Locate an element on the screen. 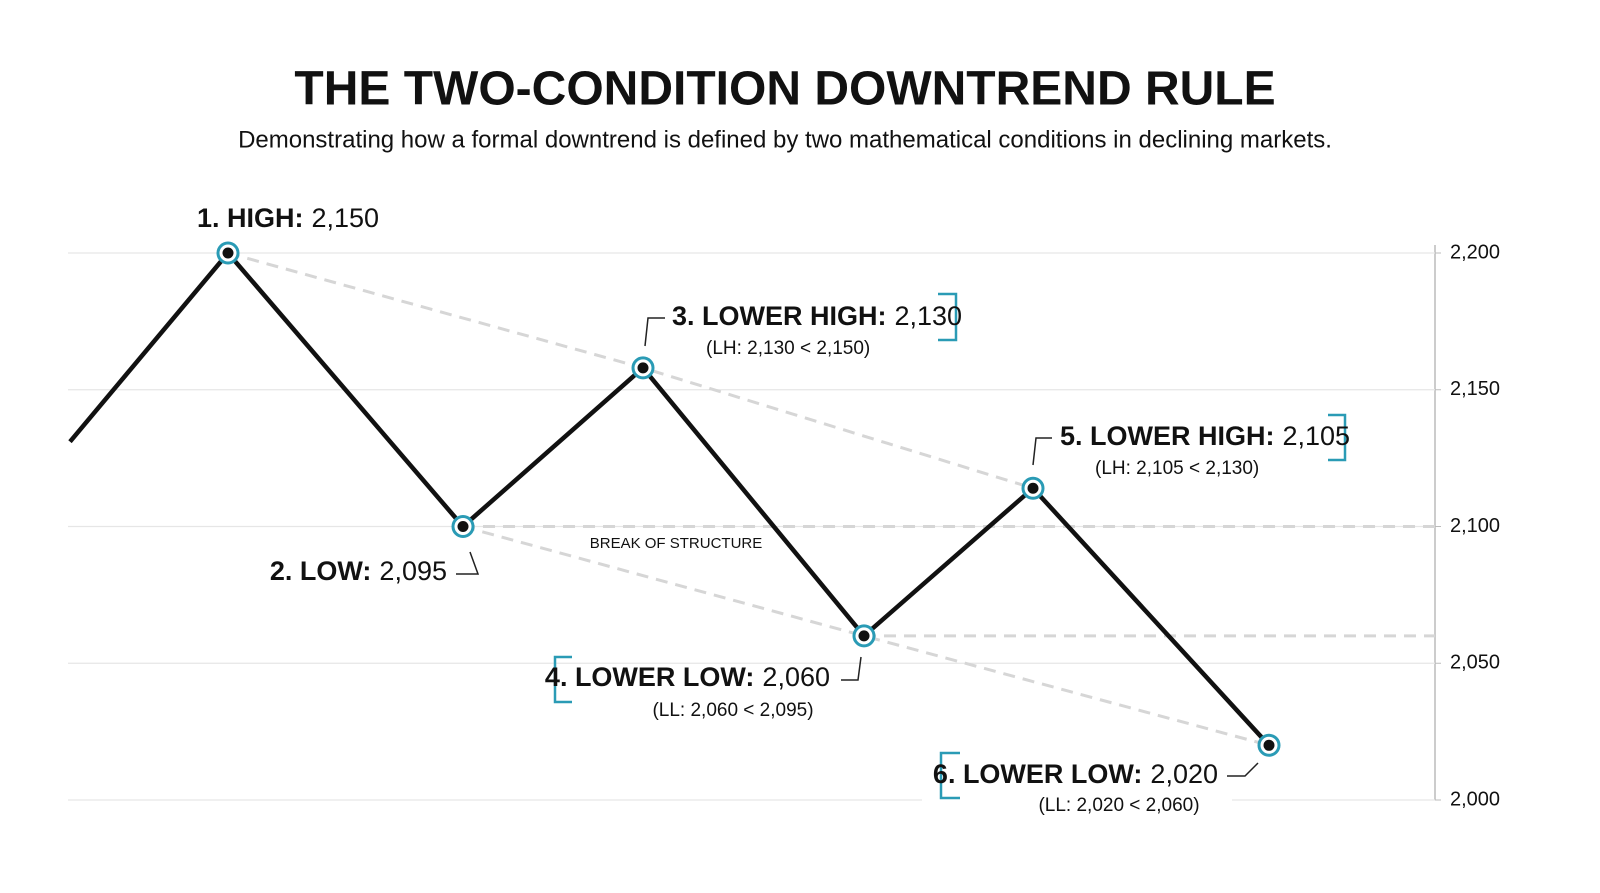  annotation-label: 1. HIGH: 2,150 is located at coordinates (288, 218).